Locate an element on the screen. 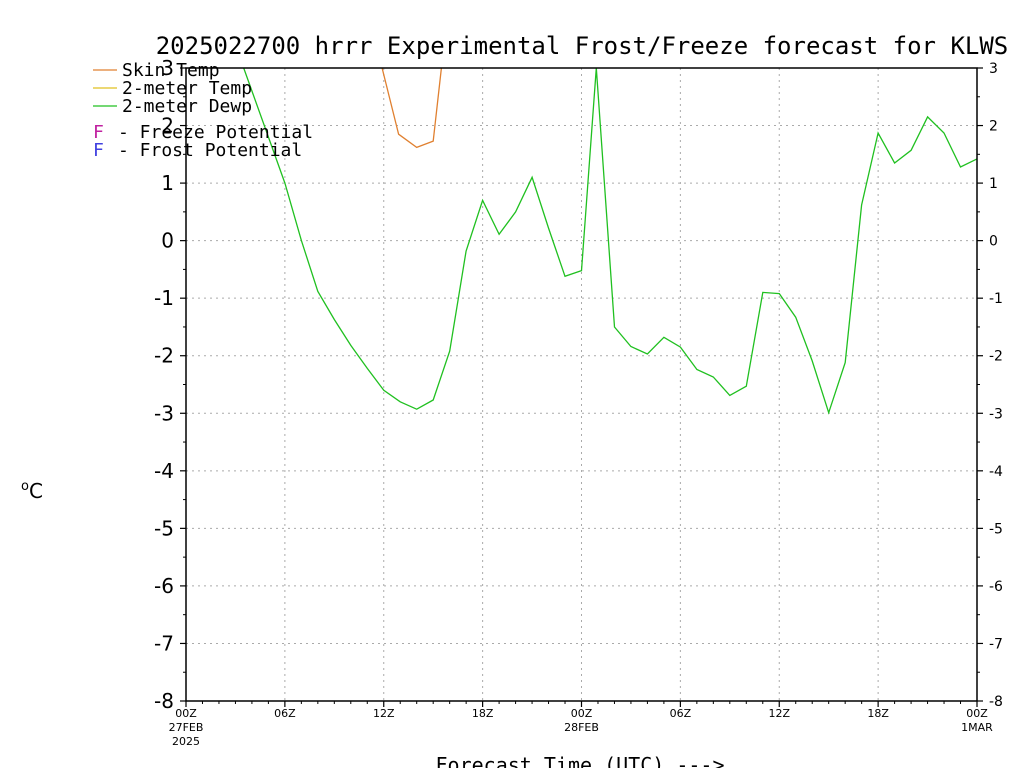 The image size is (1024, 768). y-tick-label-left: 0 is located at coordinates (167, 241).